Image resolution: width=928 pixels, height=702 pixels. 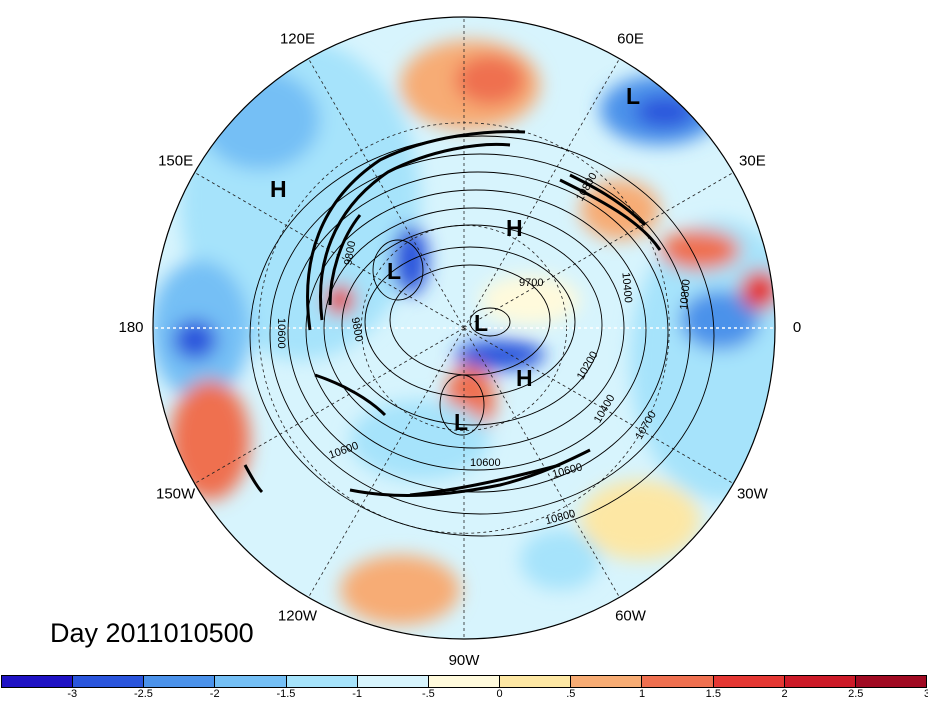 What do you see at coordinates (286, 694) in the screenshot?
I see `colorbar-tick-label: -1.5` at bounding box center [286, 694].